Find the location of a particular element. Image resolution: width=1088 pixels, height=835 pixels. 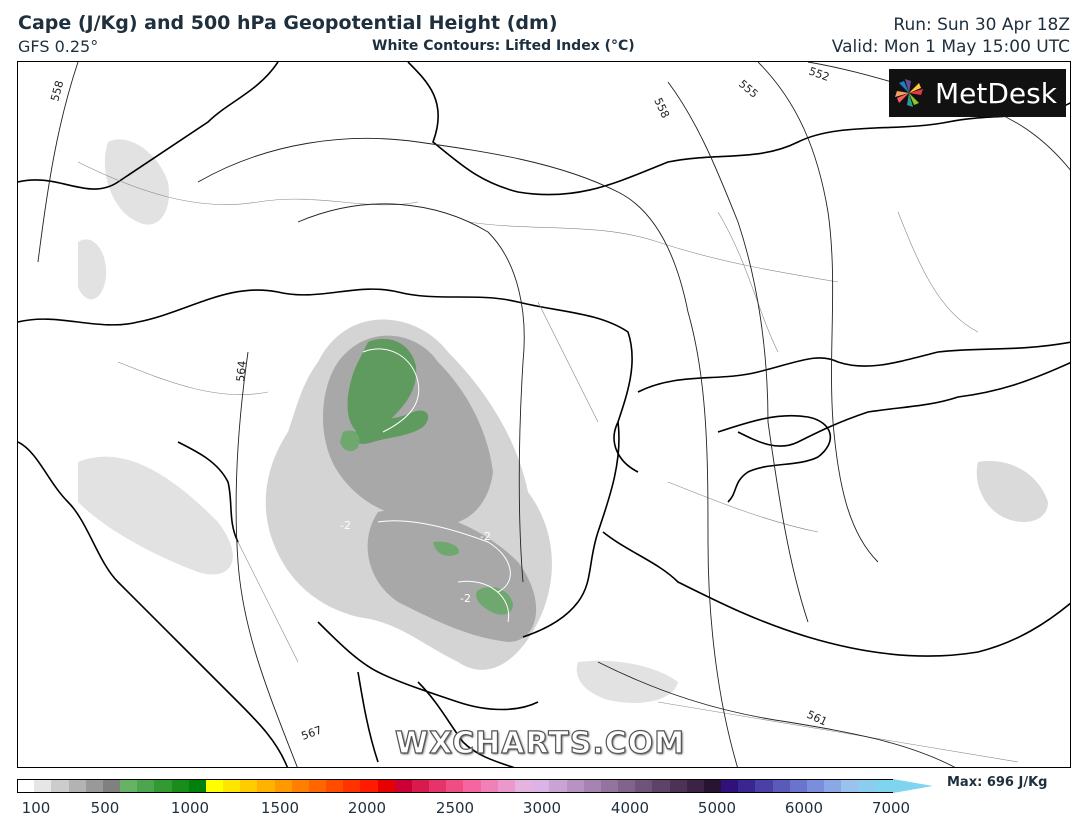

lifted-index-contours is located at coordinates (436, 485).